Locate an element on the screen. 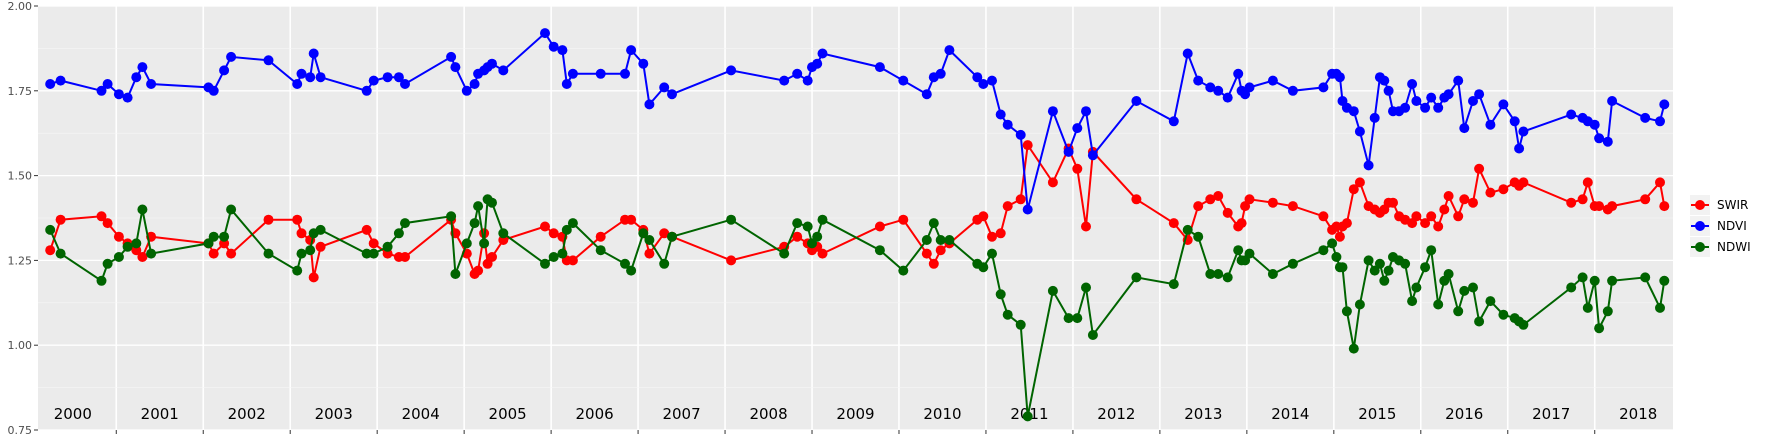  year-label: 2000 is located at coordinates (73, 414).